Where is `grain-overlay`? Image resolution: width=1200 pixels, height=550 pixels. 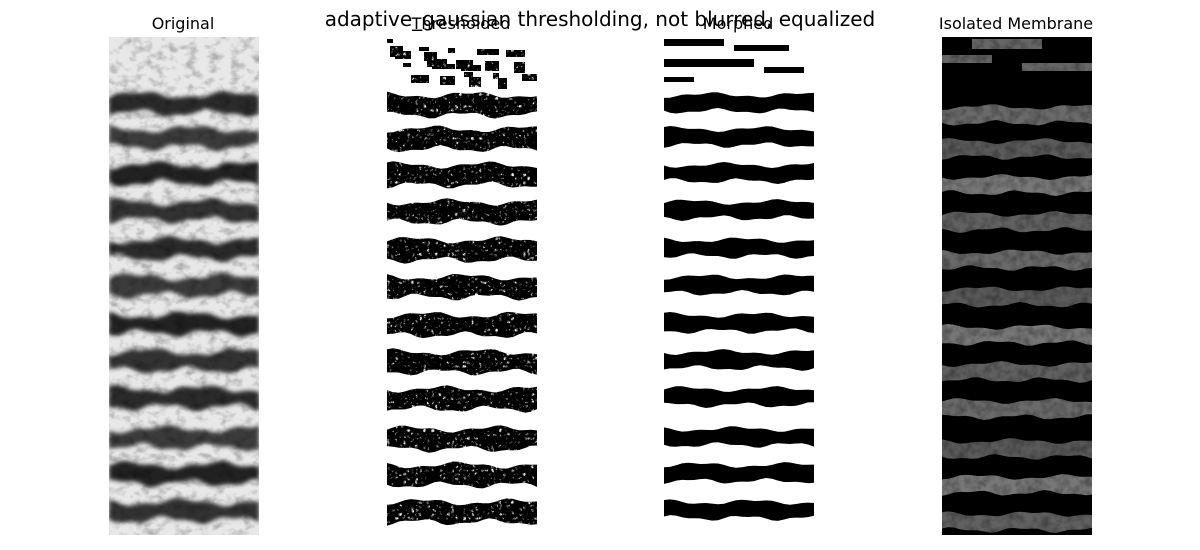 grain-overlay is located at coordinates (1017, 286).